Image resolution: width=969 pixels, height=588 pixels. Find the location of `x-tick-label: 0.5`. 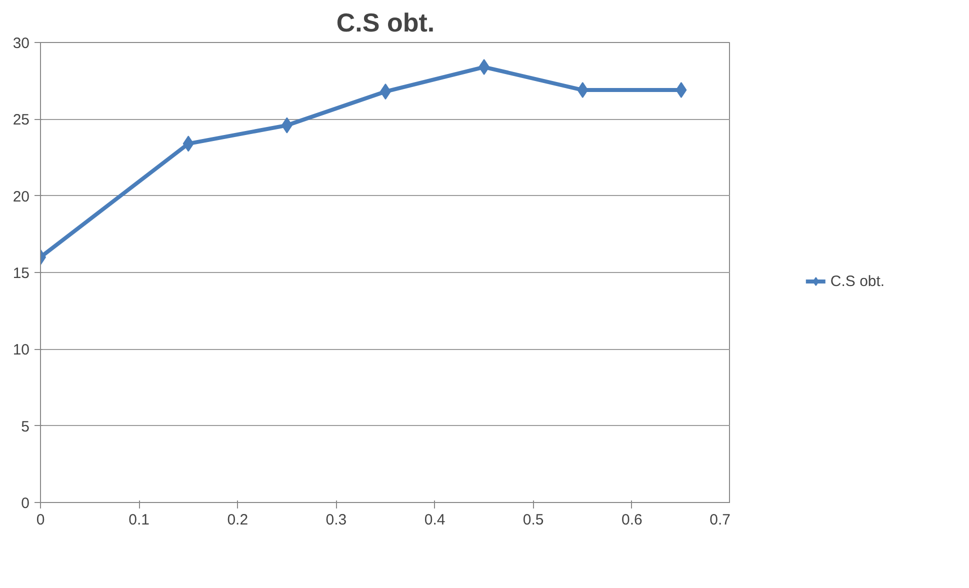

x-tick-label: 0.5 is located at coordinates (533, 520).